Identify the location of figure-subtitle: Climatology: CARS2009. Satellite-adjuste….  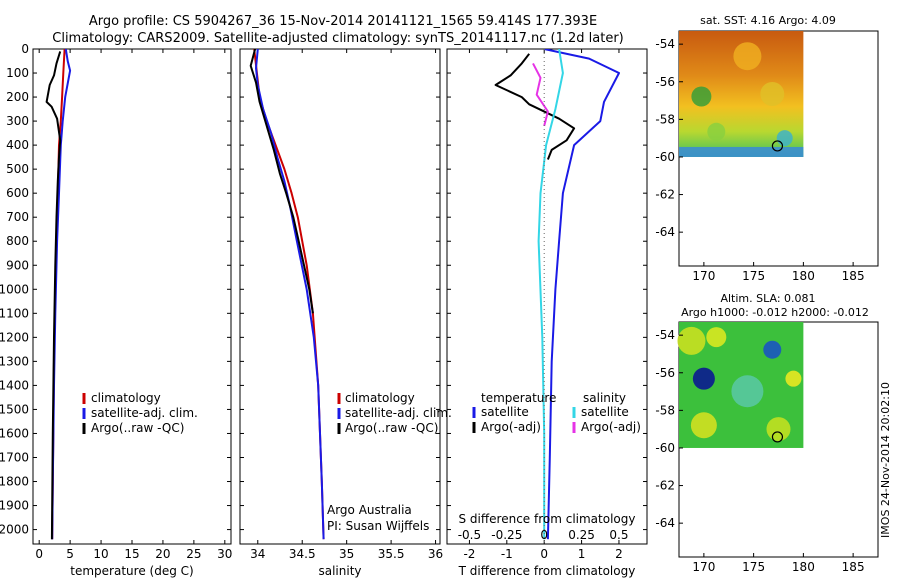
(338, 38).